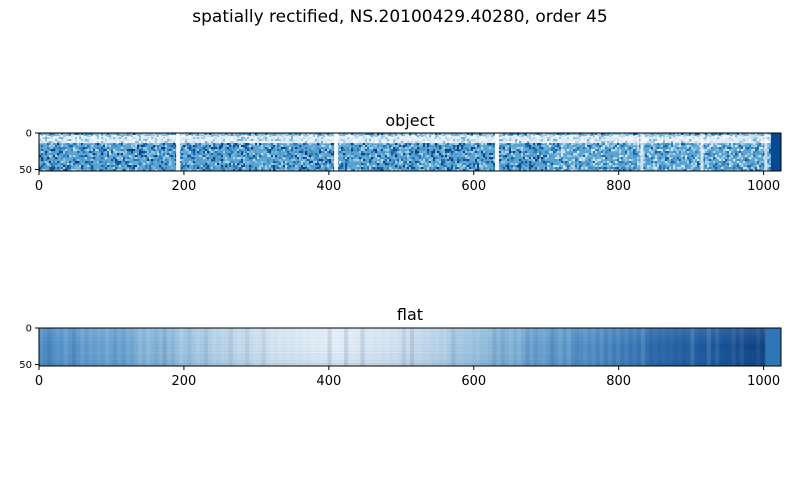 This screenshot has width=800, height=500. Describe the element at coordinates (184, 381) in the screenshot. I see `x-tick-label: 200` at that location.